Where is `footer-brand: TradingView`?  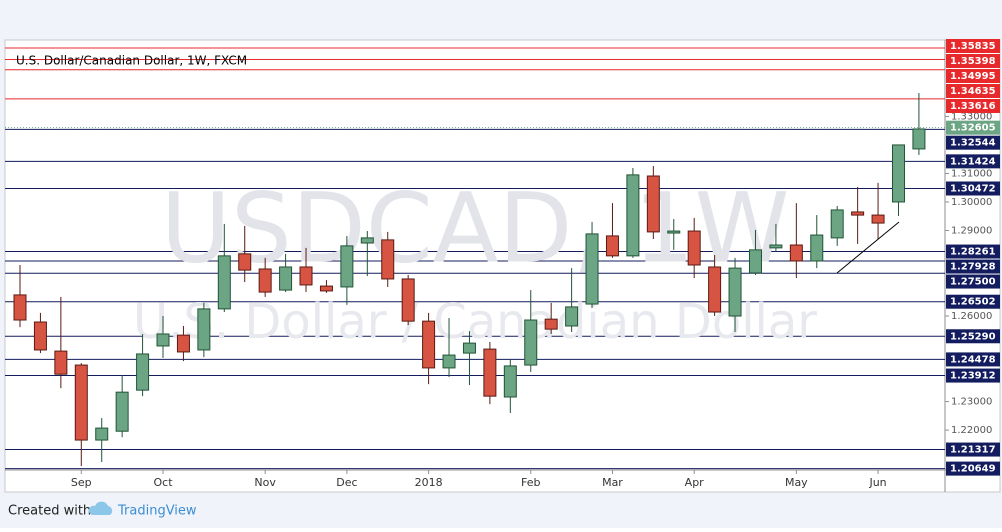
footer-brand: TradingView is located at coordinates (157, 511).